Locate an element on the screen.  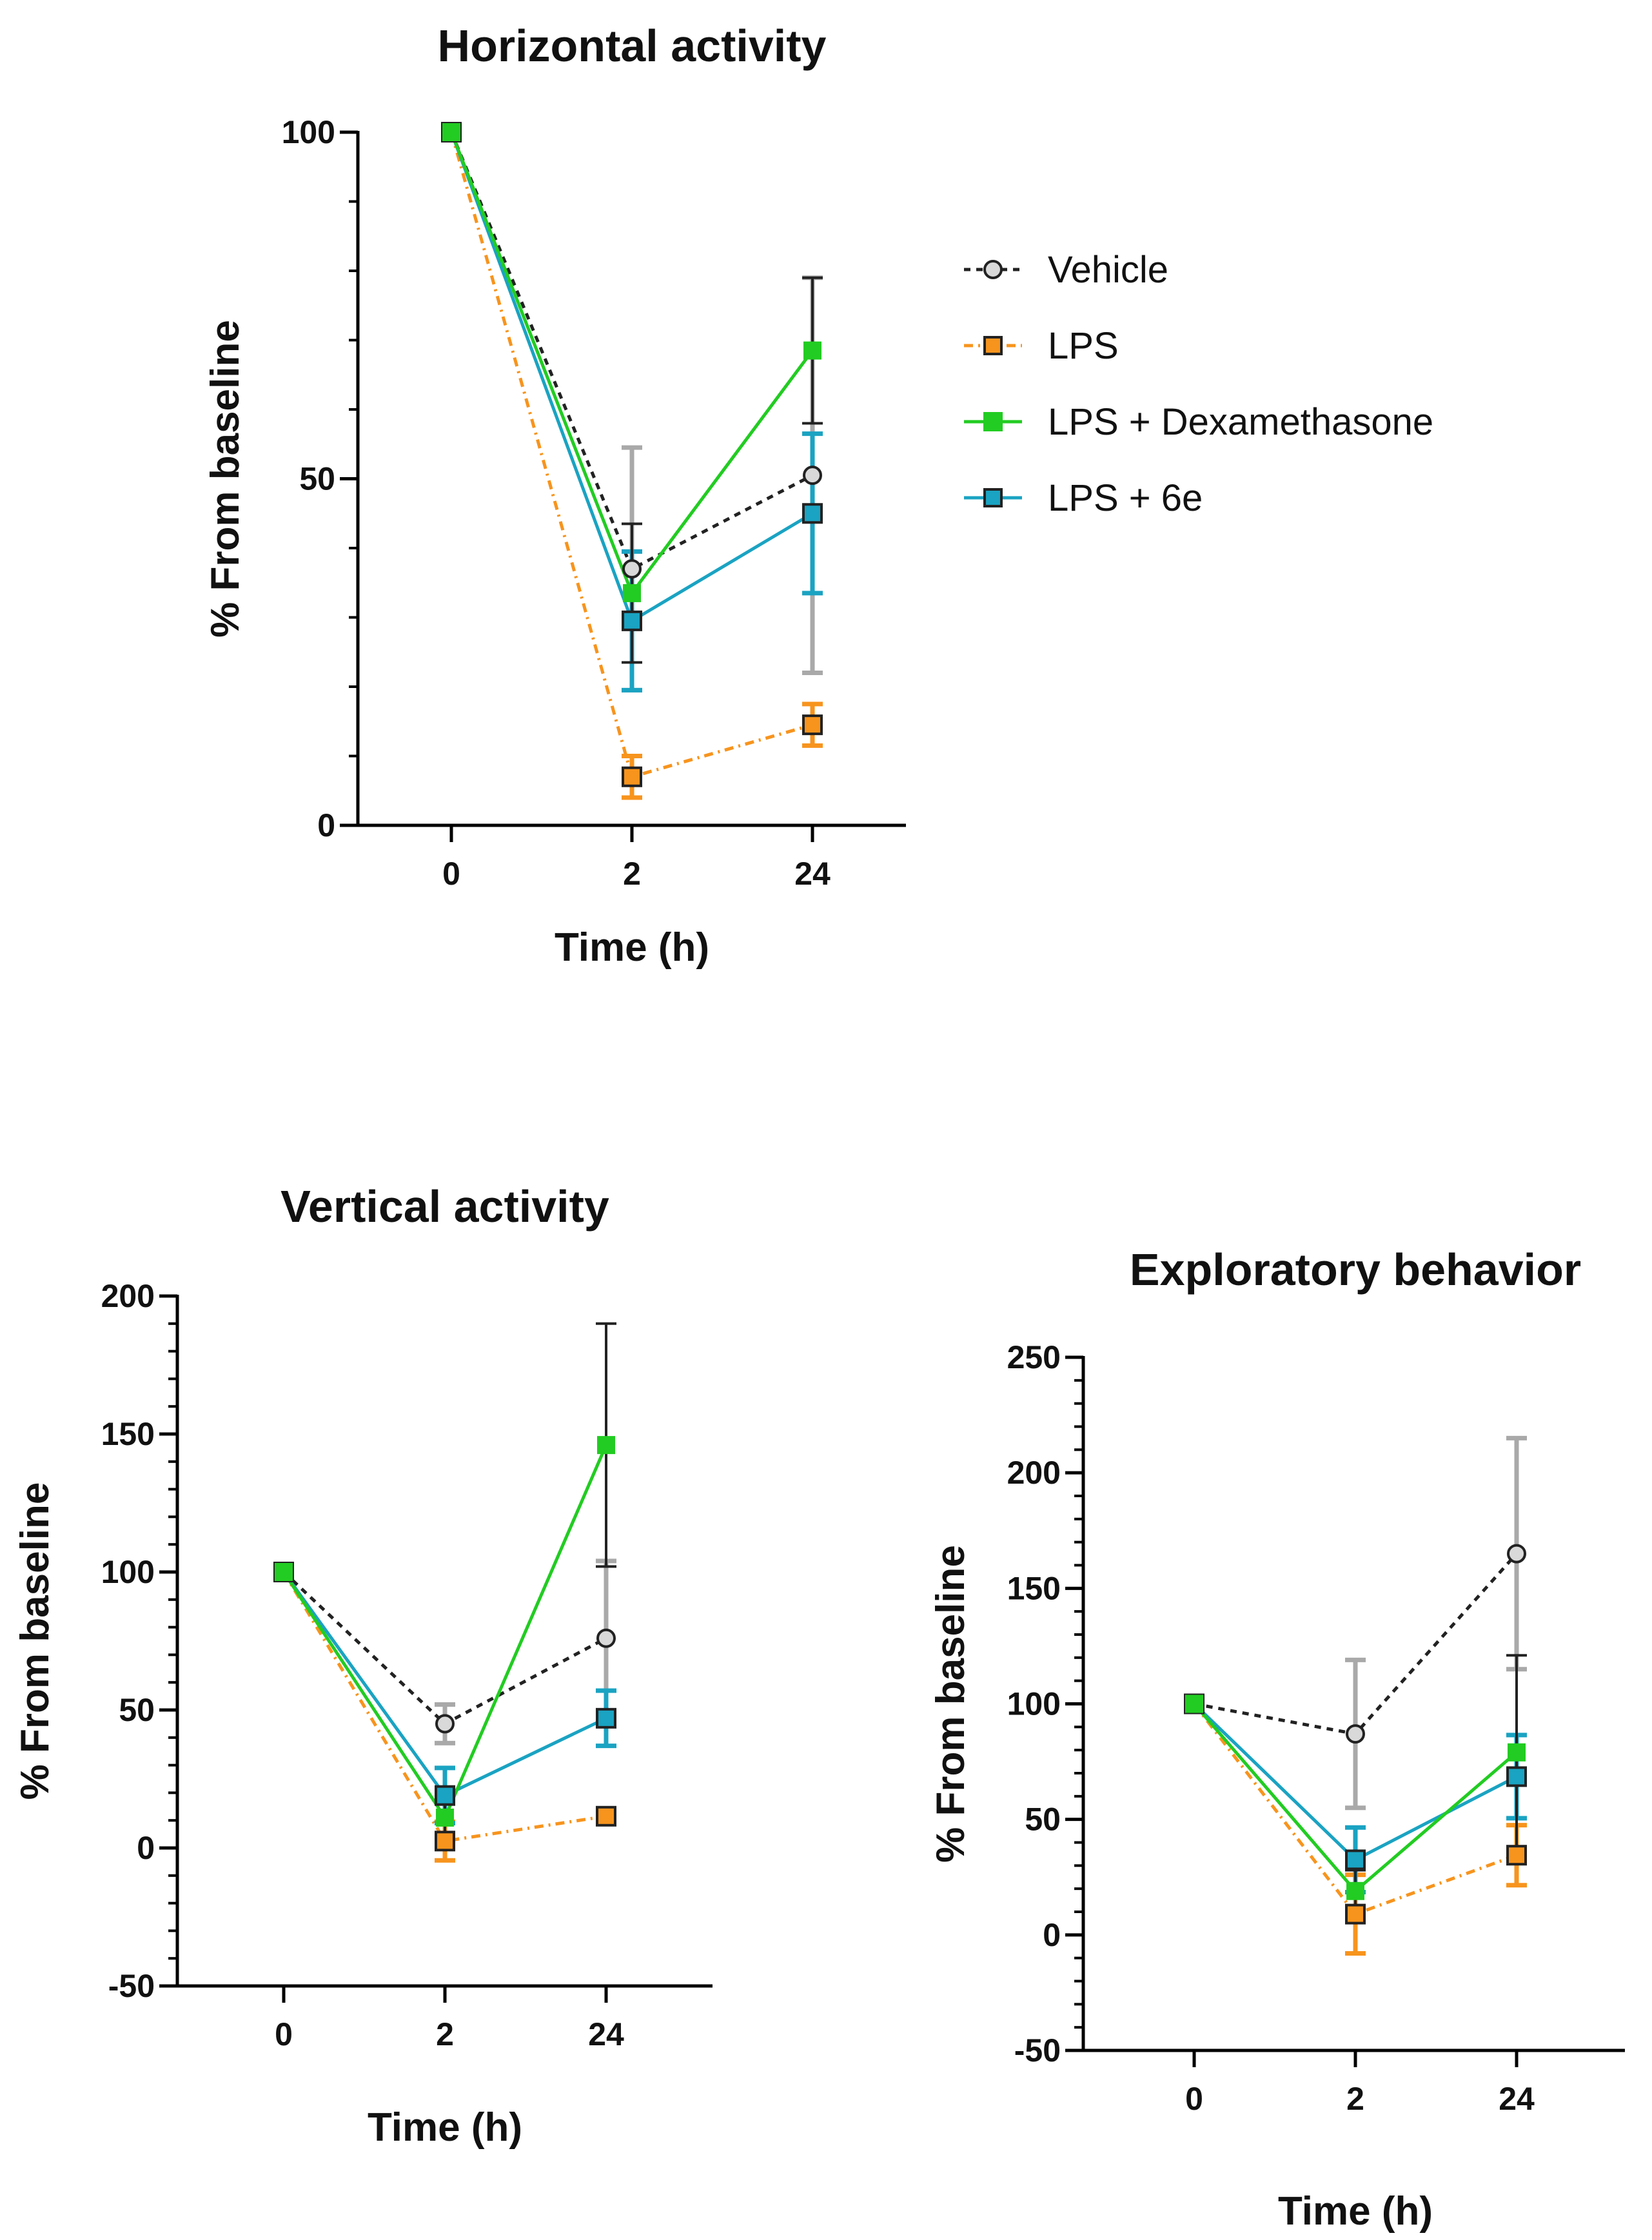
legend-item-lps-dexamethasone: LPS + Dexamethasone is located at coordinates (1198, 422).